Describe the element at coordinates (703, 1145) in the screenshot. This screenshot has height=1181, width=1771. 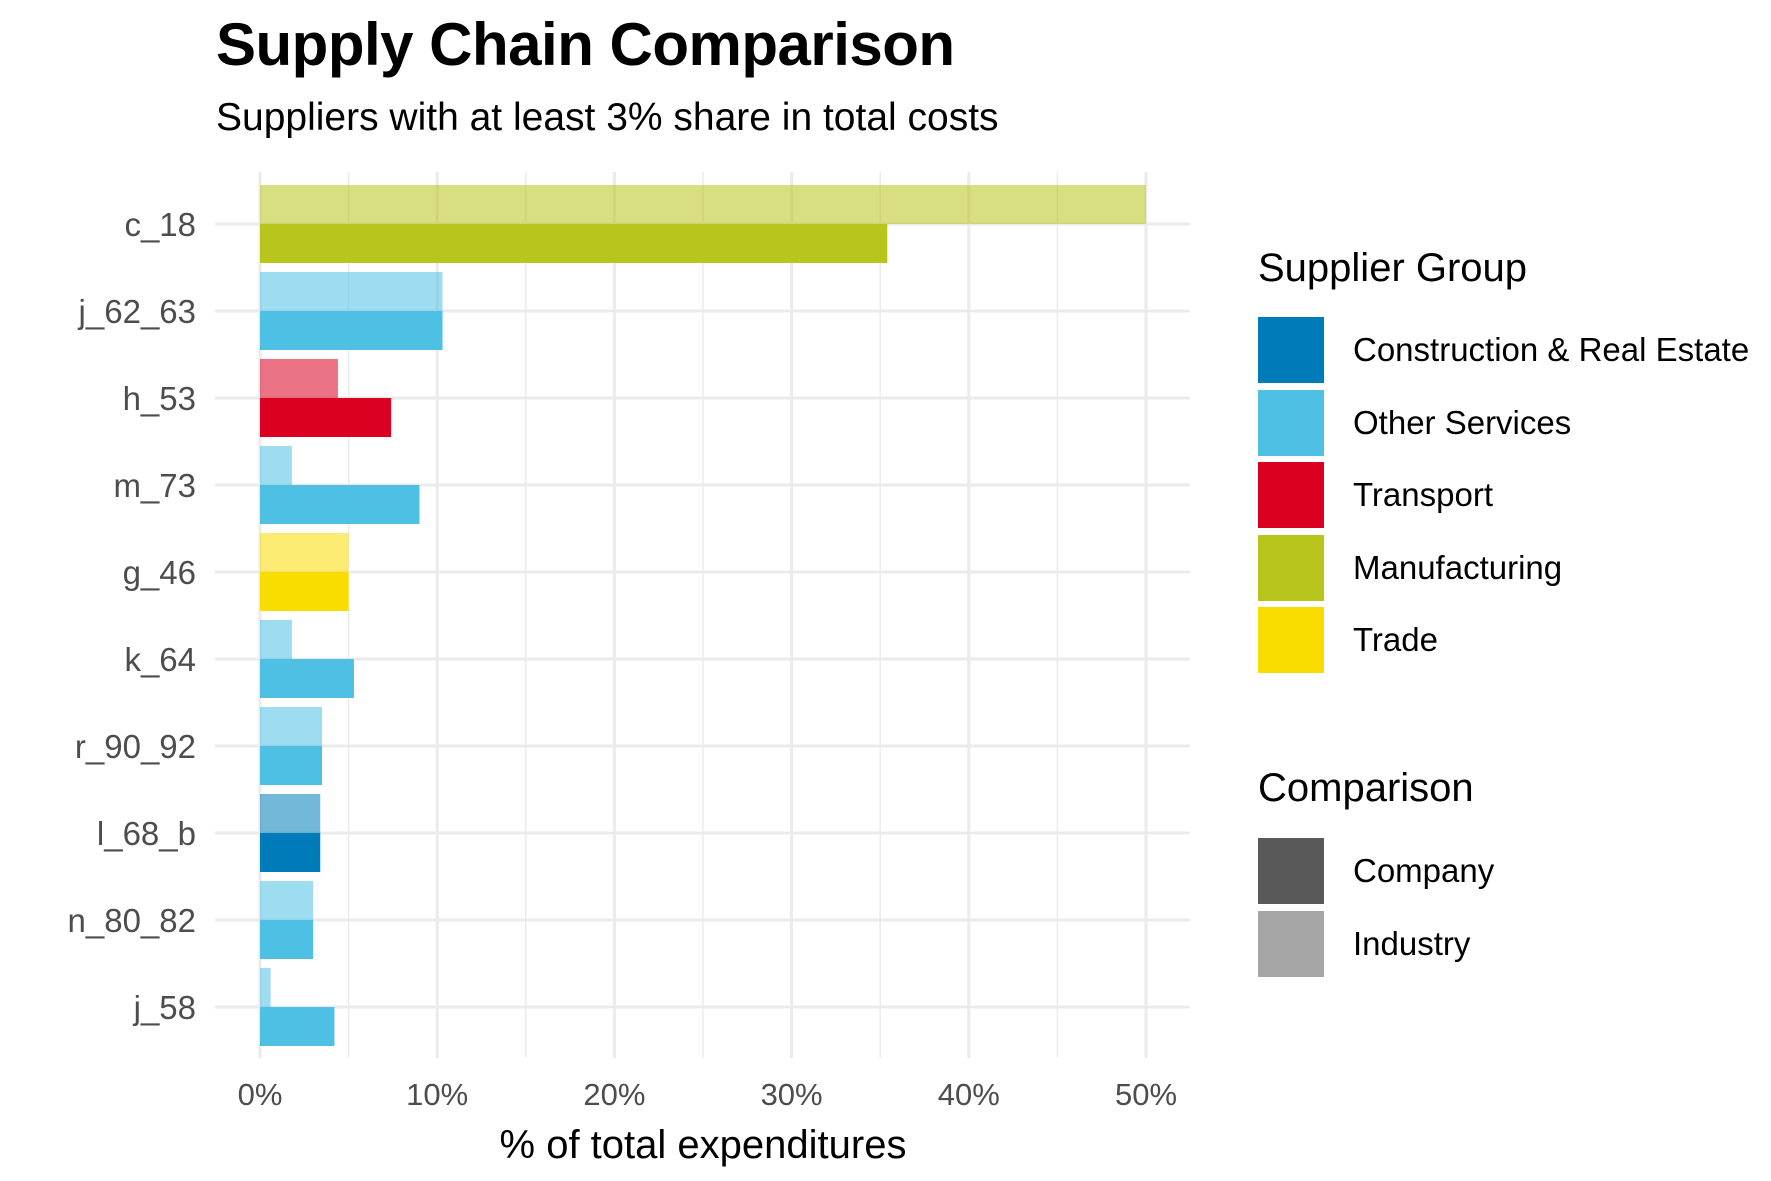
I see `x-axis-title: % of total expenditures` at that location.